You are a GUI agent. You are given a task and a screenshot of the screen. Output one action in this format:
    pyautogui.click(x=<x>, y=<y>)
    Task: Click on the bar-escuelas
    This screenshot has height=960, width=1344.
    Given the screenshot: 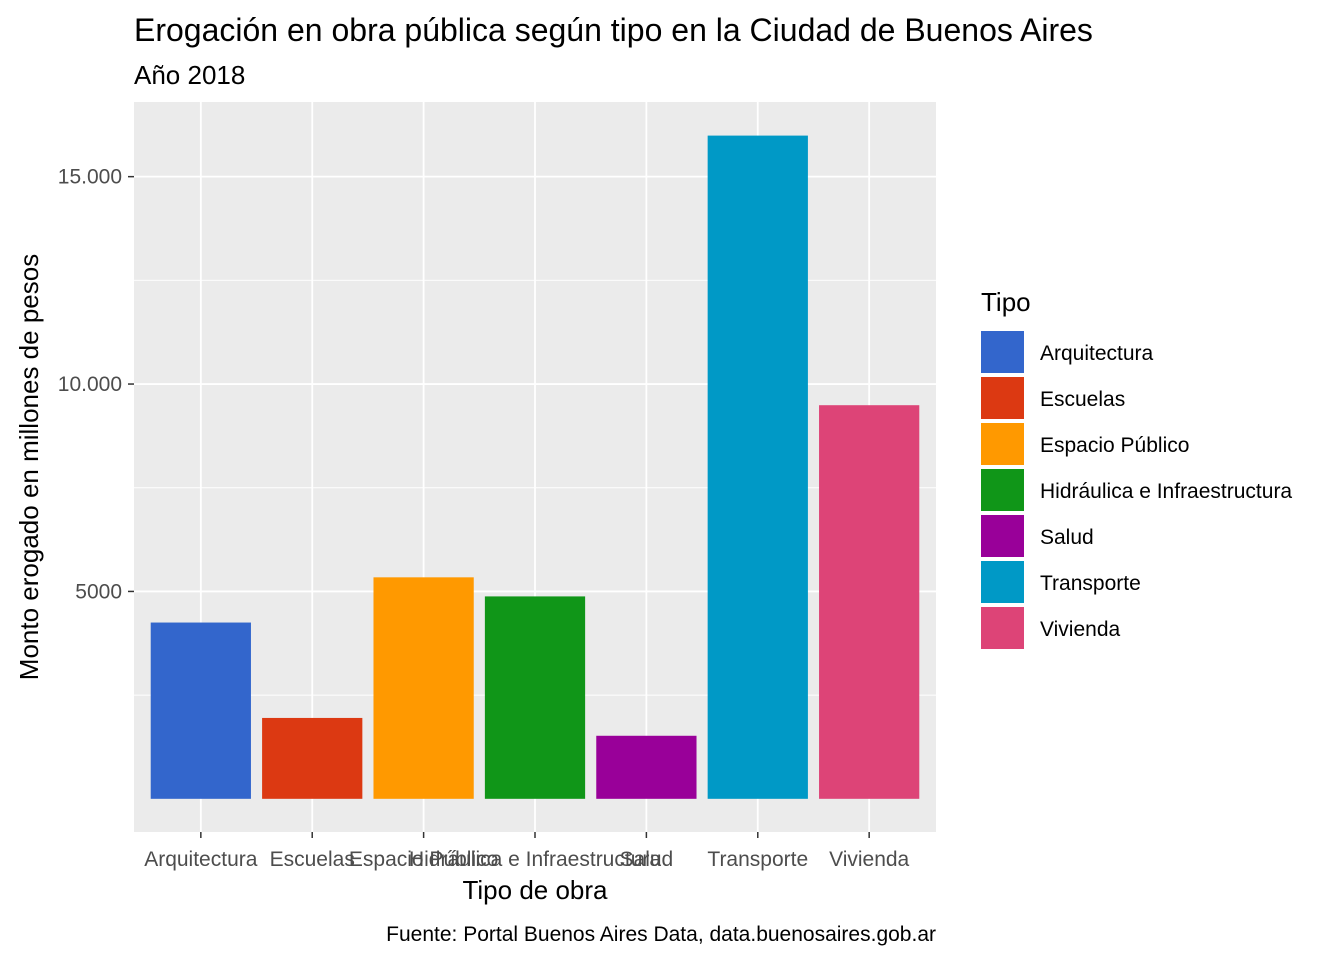 What is the action you would take?
    pyautogui.click(x=312, y=758)
    